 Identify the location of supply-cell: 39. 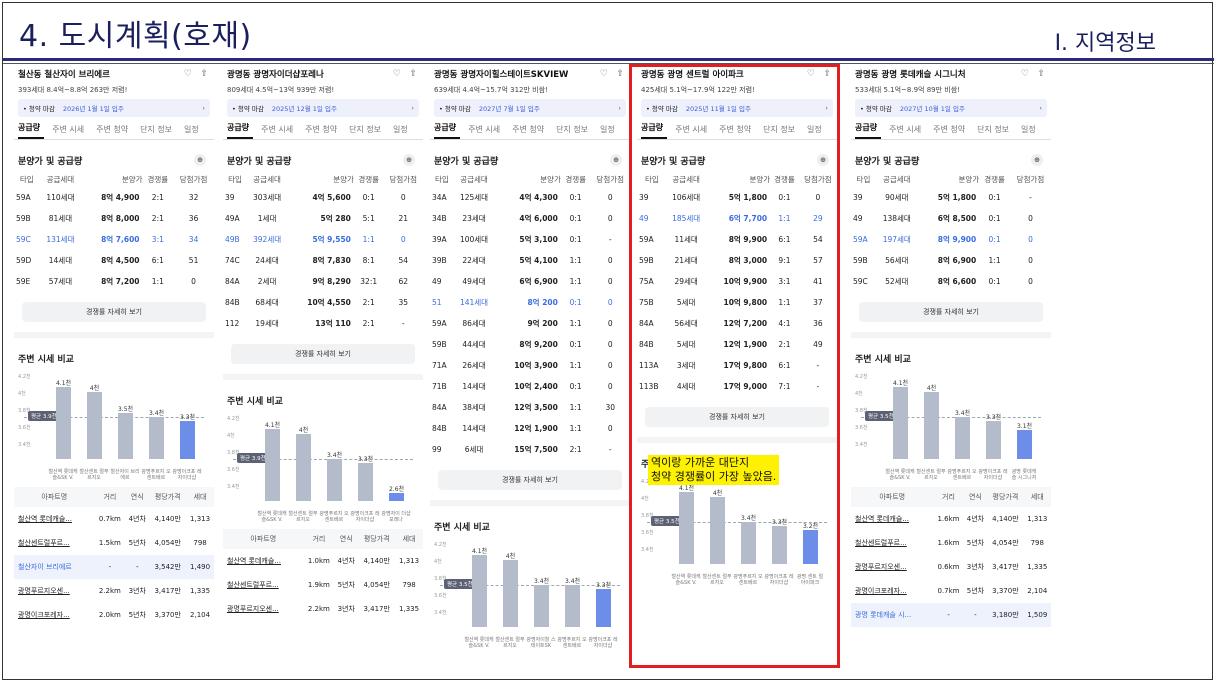
(858, 197).